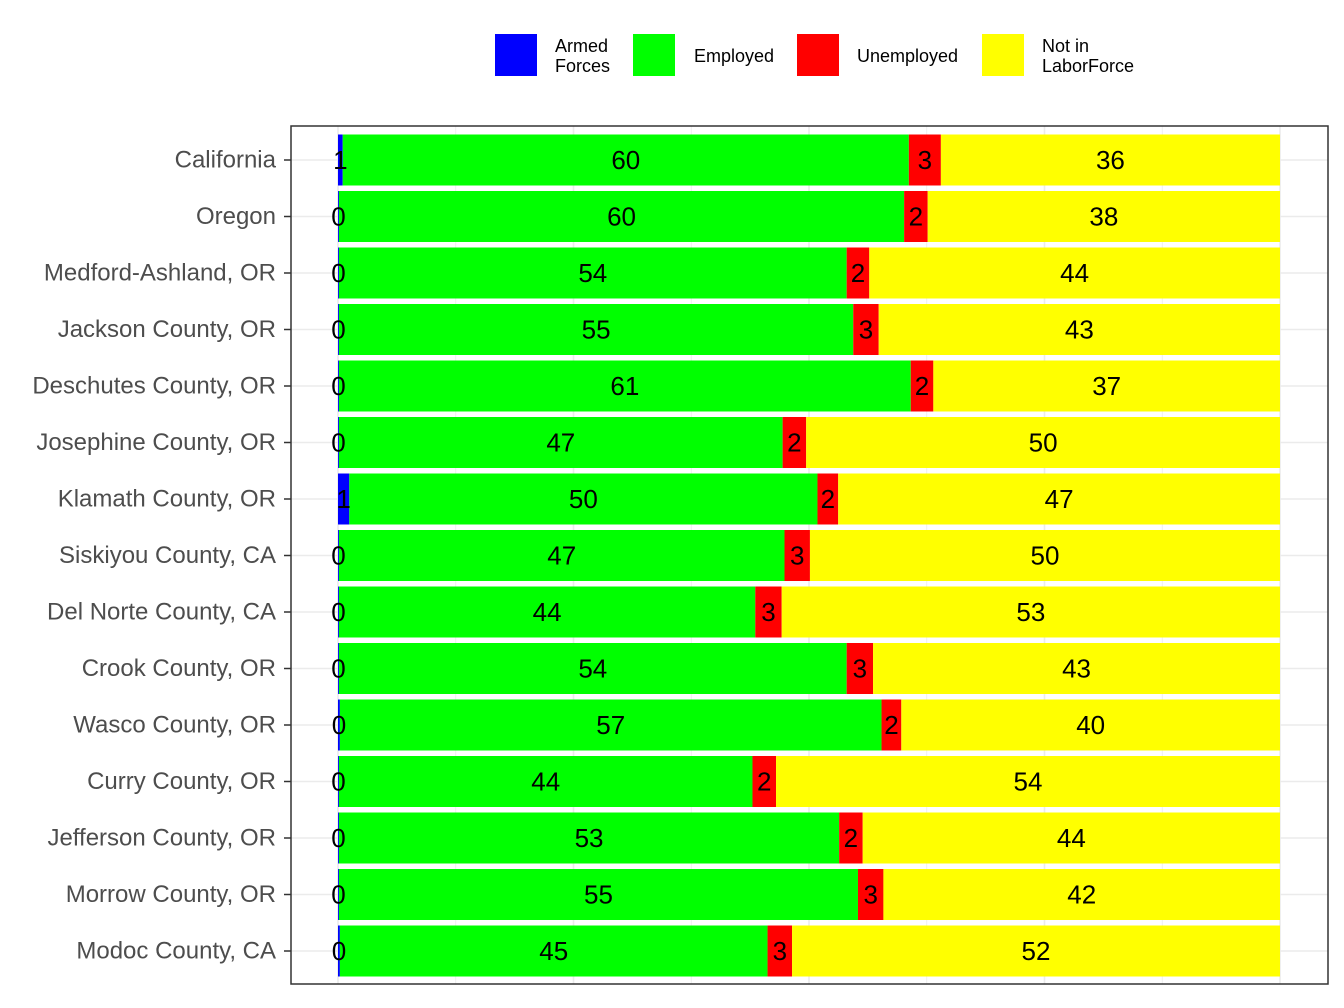 This screenshot has width=1344, height=1008. I want to click on data-label: 36, so click(1110, 160).